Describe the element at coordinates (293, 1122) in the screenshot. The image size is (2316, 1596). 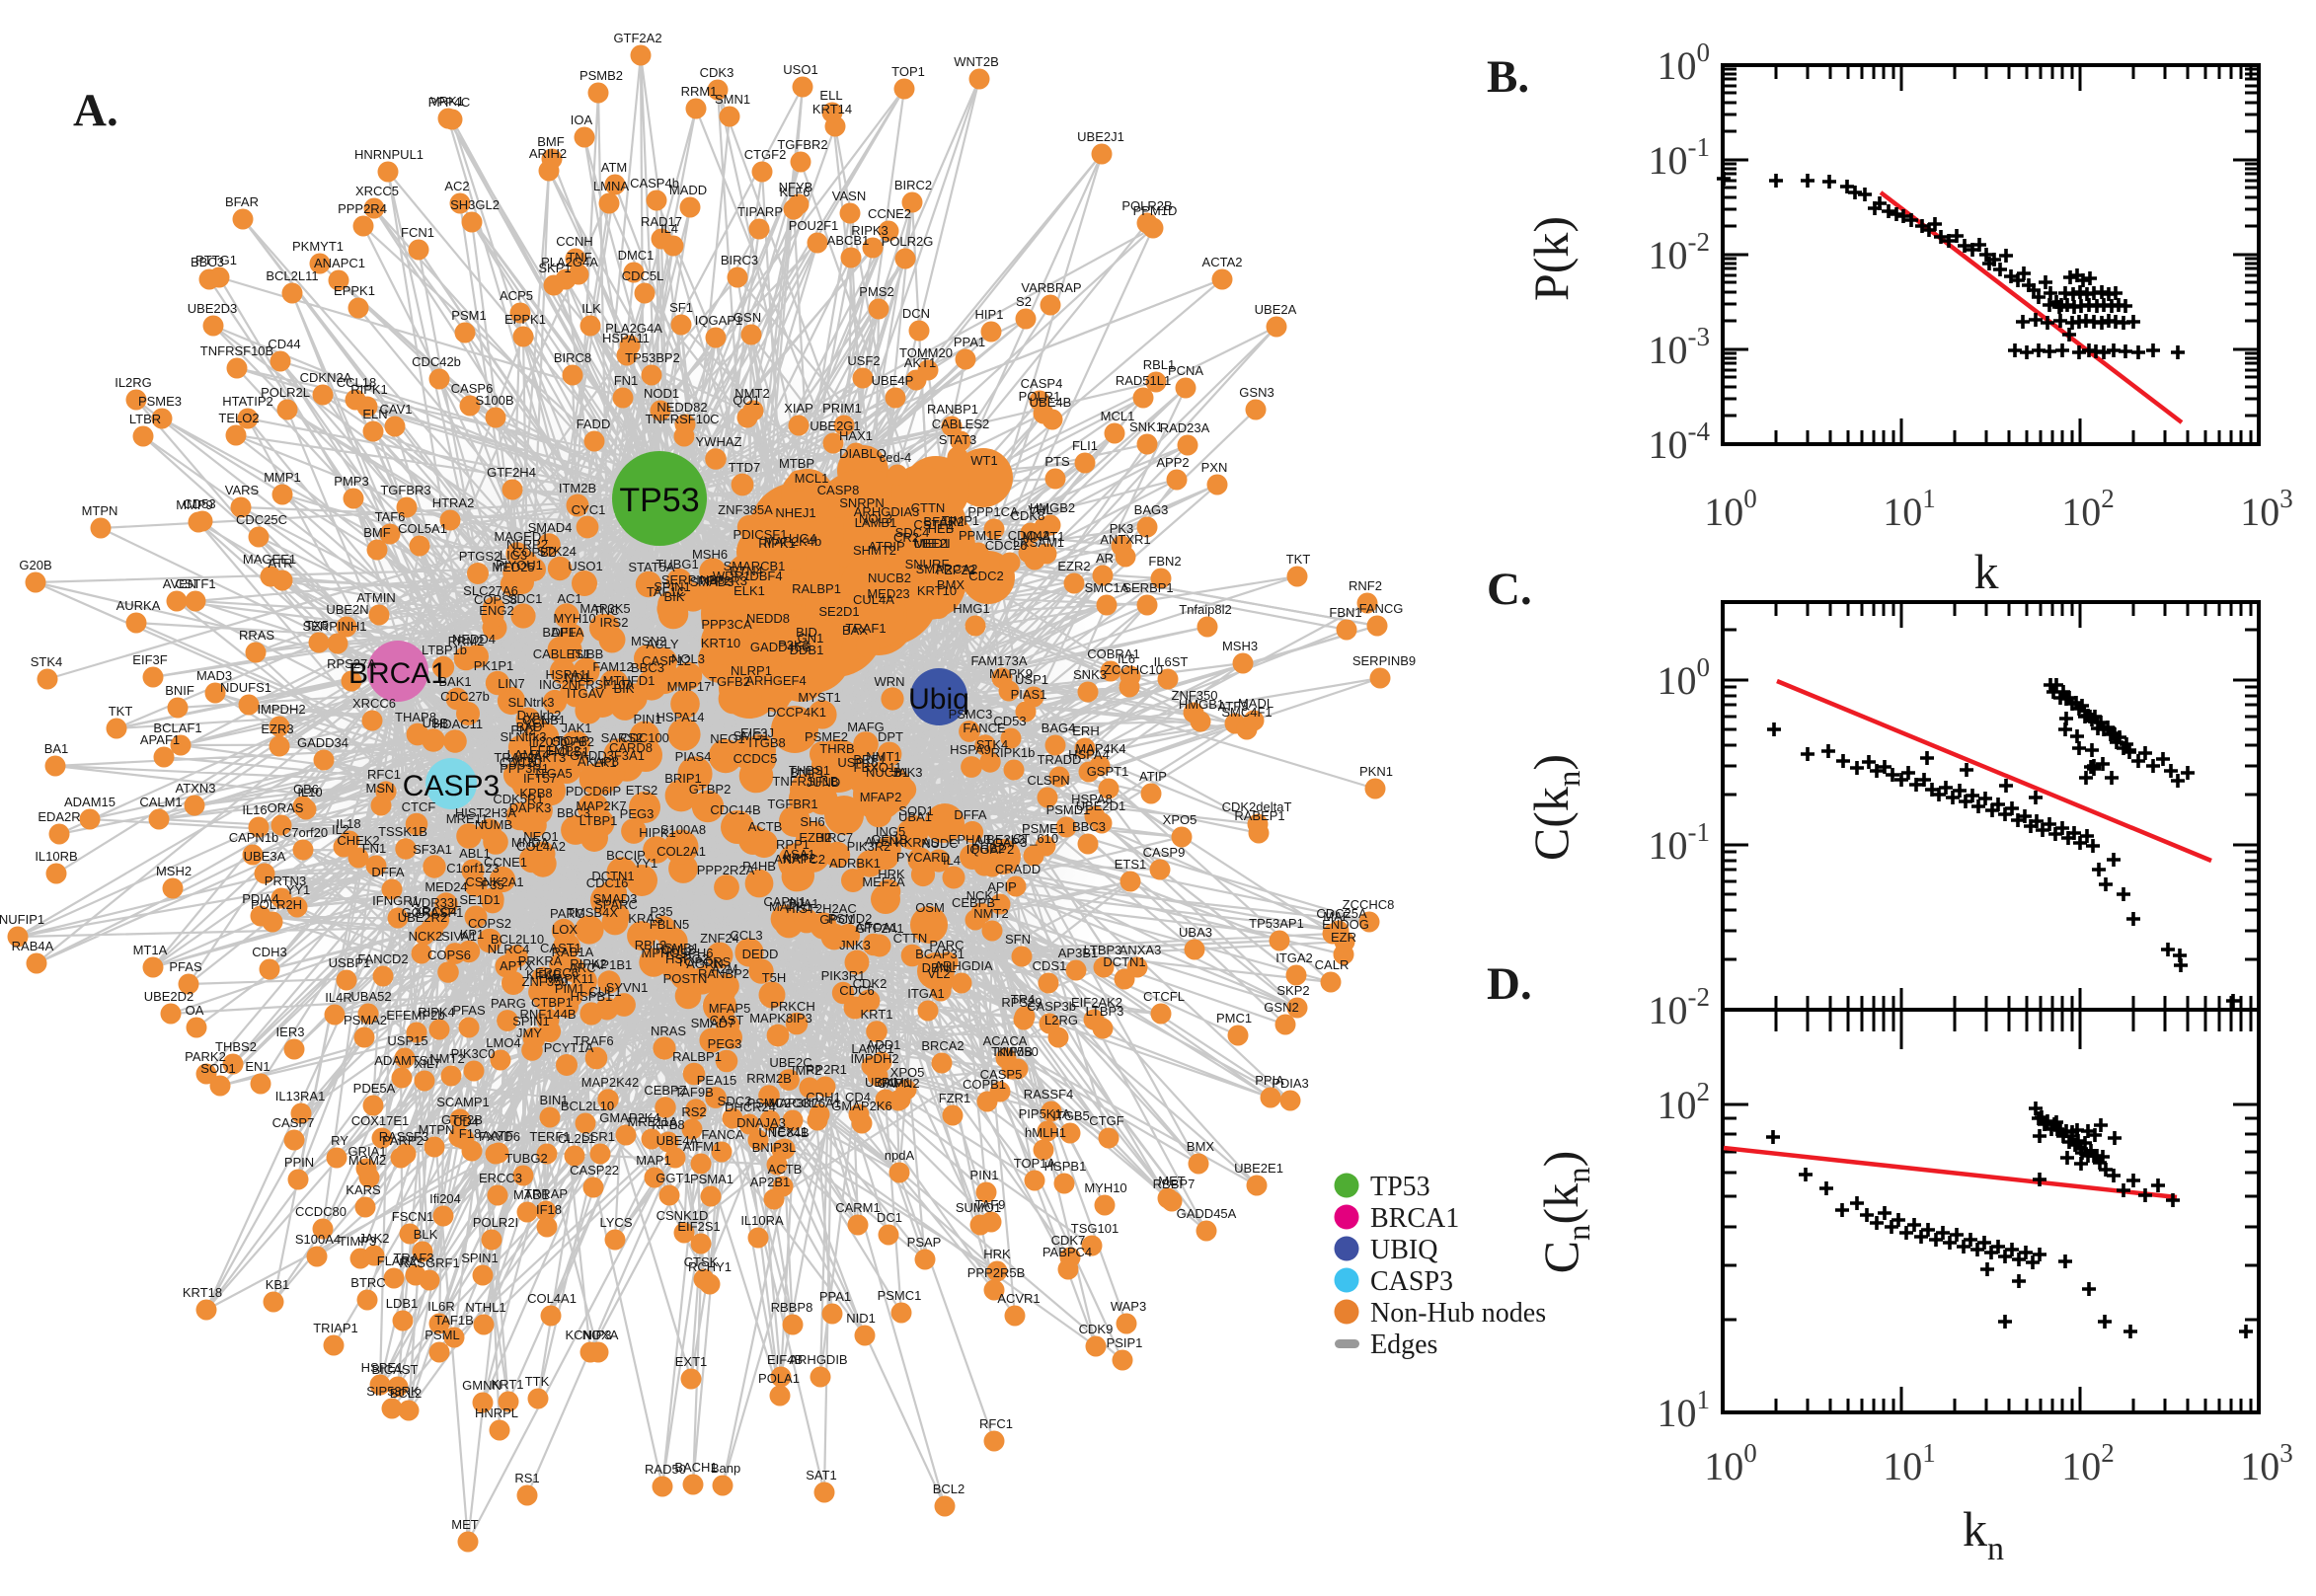
I see `svg-text: CASP7` at that location.